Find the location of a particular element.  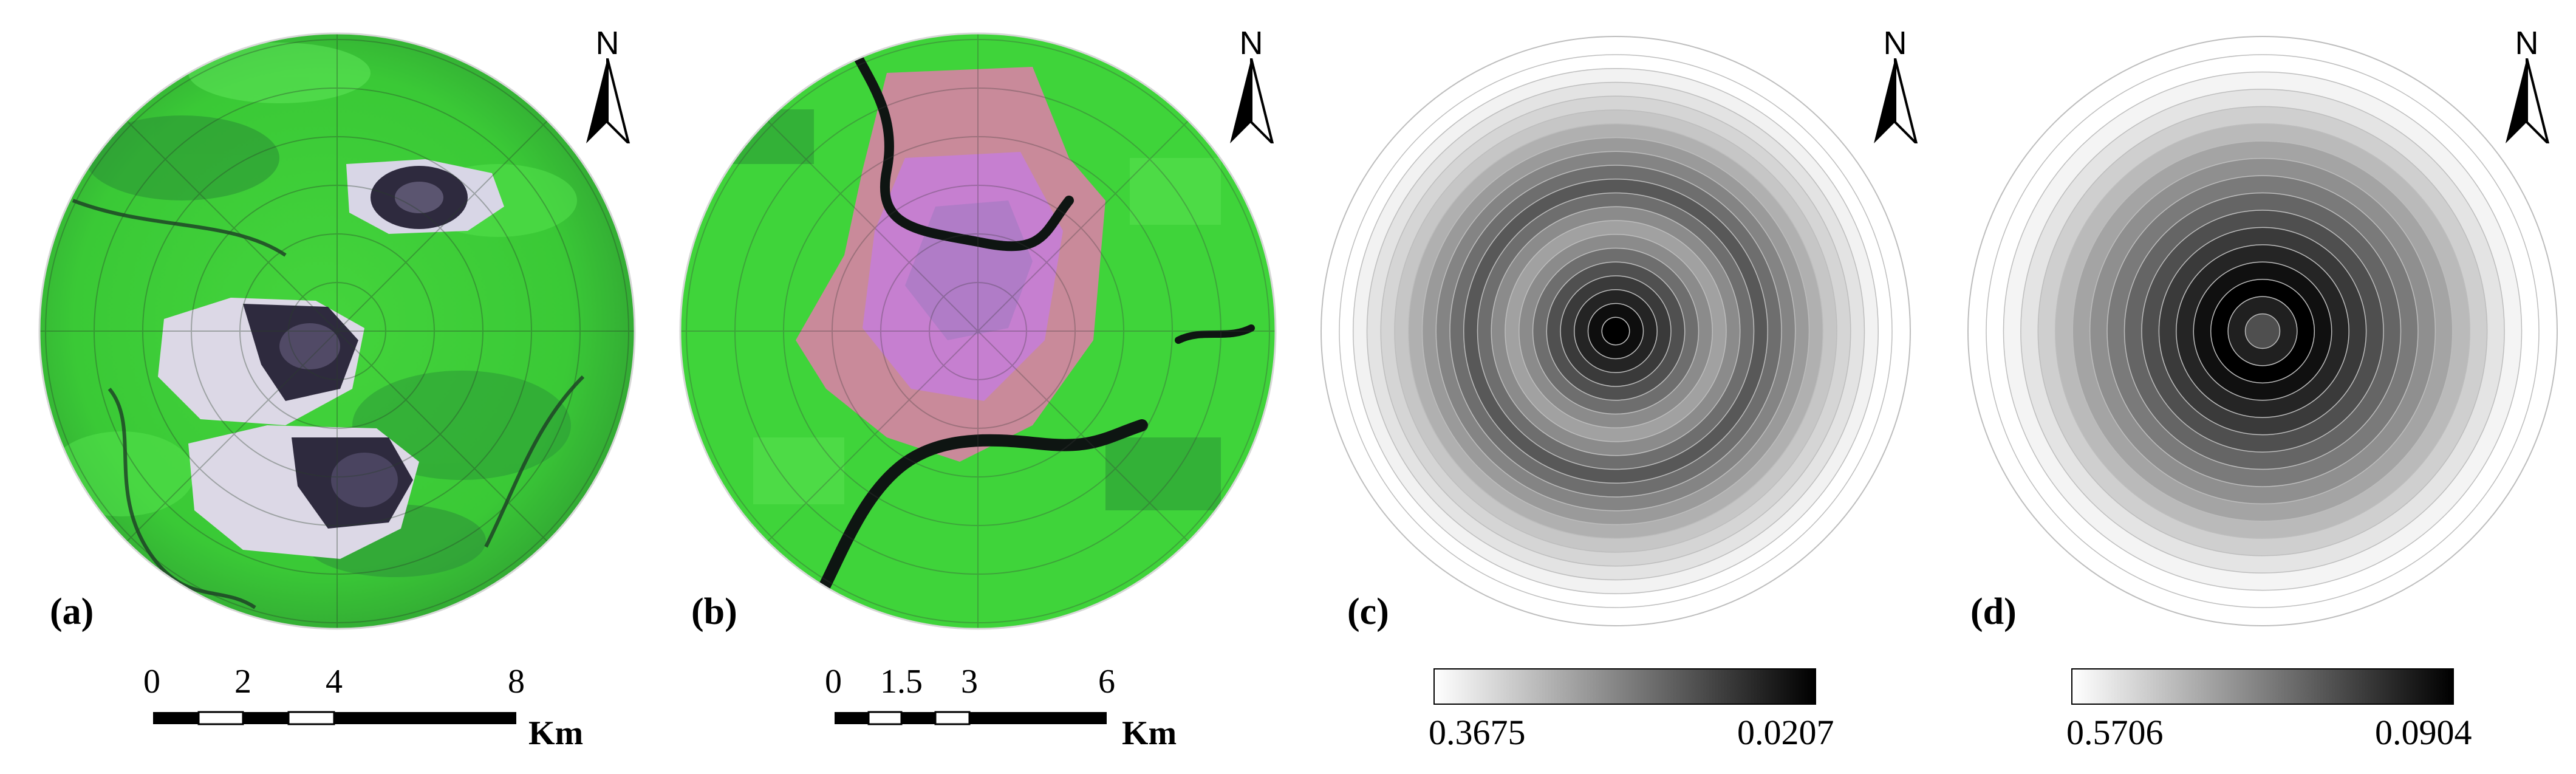

scale-bar: 0 1.5 3 6 Km is located at coordinates (1042, 707).